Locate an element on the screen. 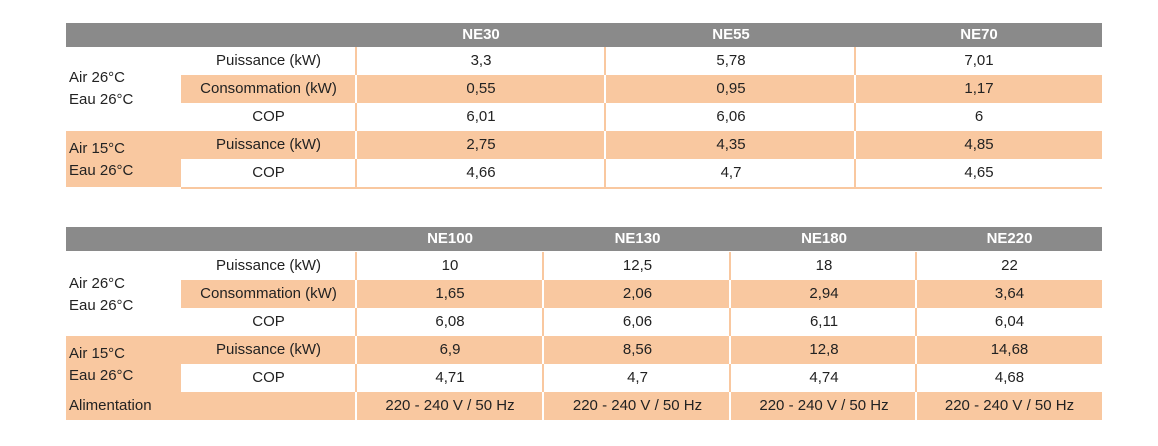 This screenshot has height=446, width=1158. model-header-ne70: NE70 is located at coordinates (979, 34).